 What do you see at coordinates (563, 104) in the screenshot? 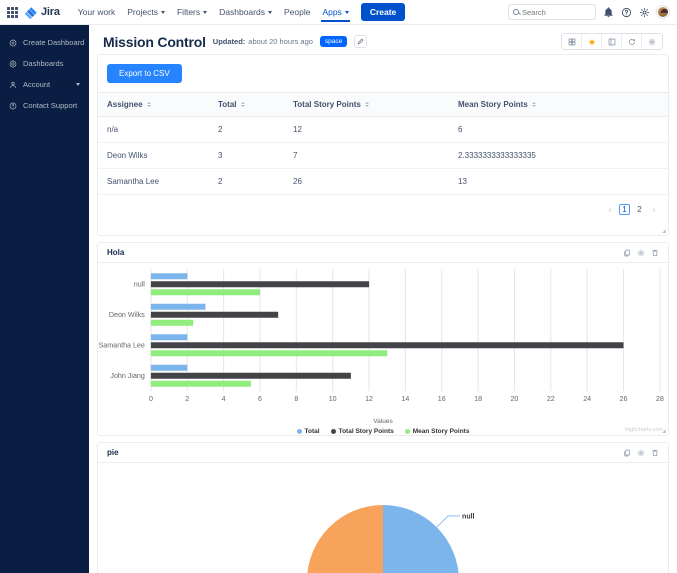
I see `column-header-mean-story-points: Mean Story Points` at bounding box center [563, 104].